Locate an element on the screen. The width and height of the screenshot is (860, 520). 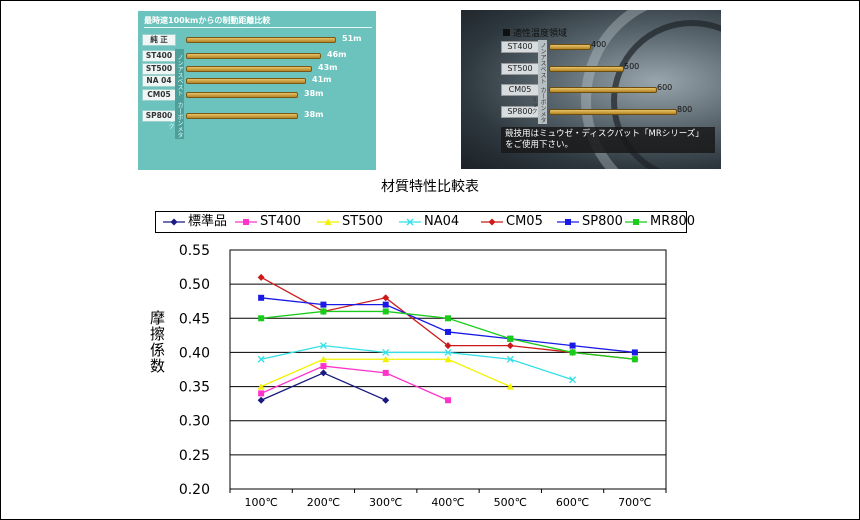
legend-label: CM05 is located at coordinates (524, 221).